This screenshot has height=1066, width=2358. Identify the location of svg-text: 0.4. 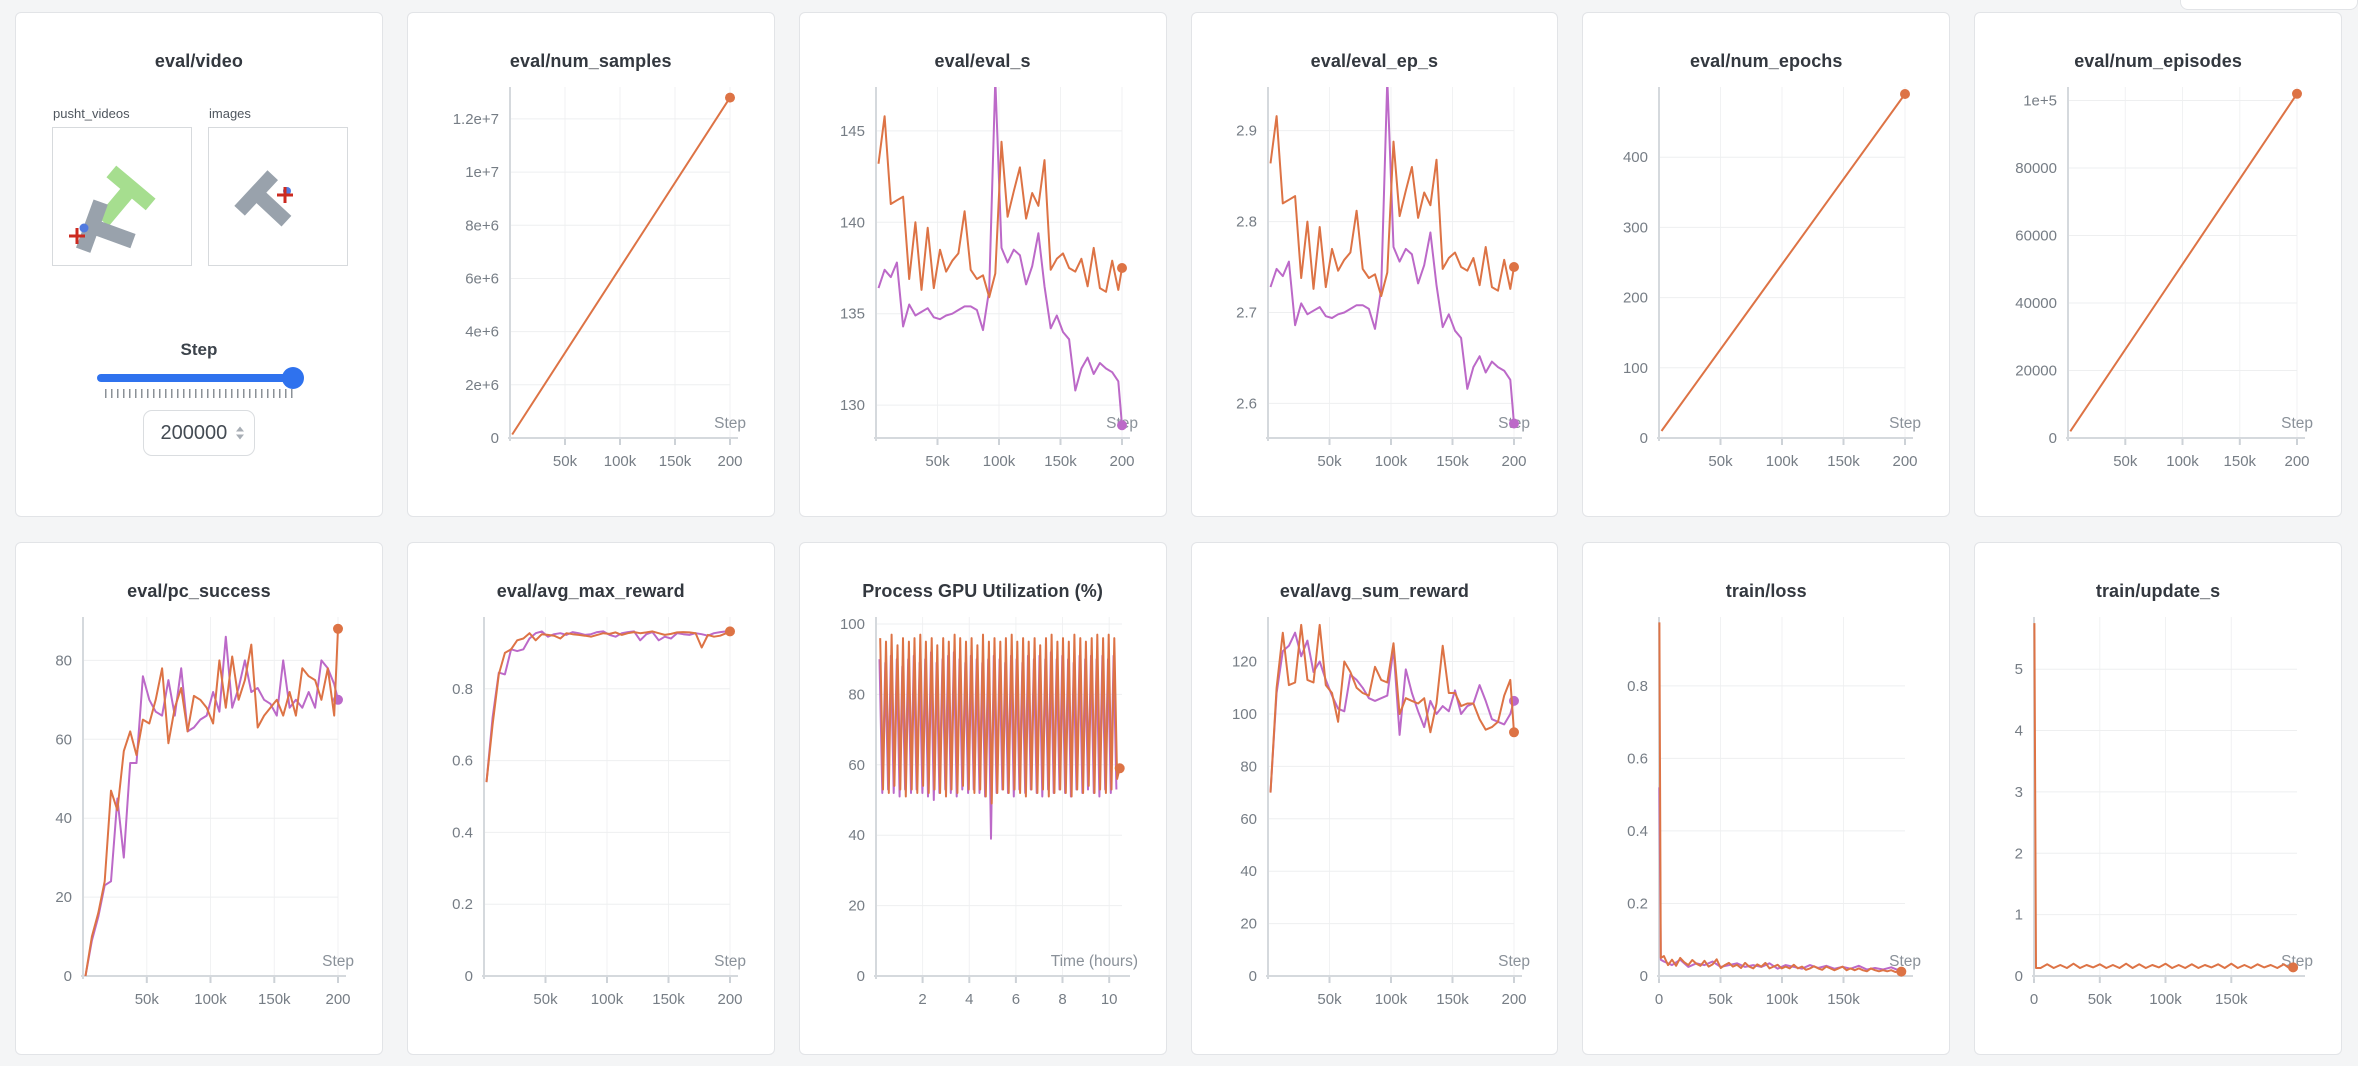
(462, 832).